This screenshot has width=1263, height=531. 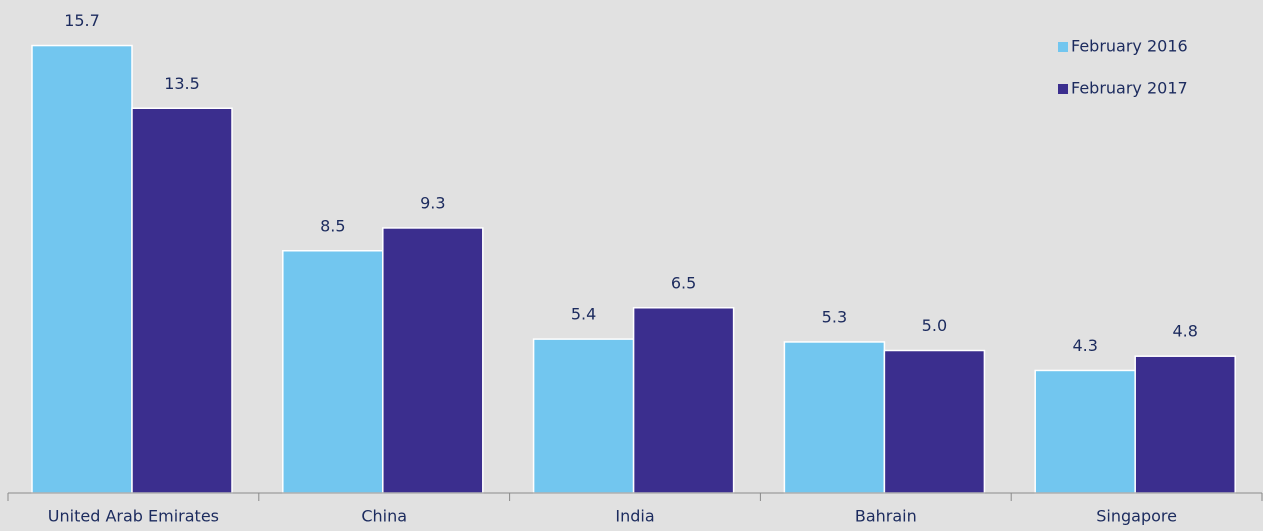 What do you see at coordinates (634, 516) in the screenshot?
I see `x-tick-label: India` at bounding box center [634, 516].